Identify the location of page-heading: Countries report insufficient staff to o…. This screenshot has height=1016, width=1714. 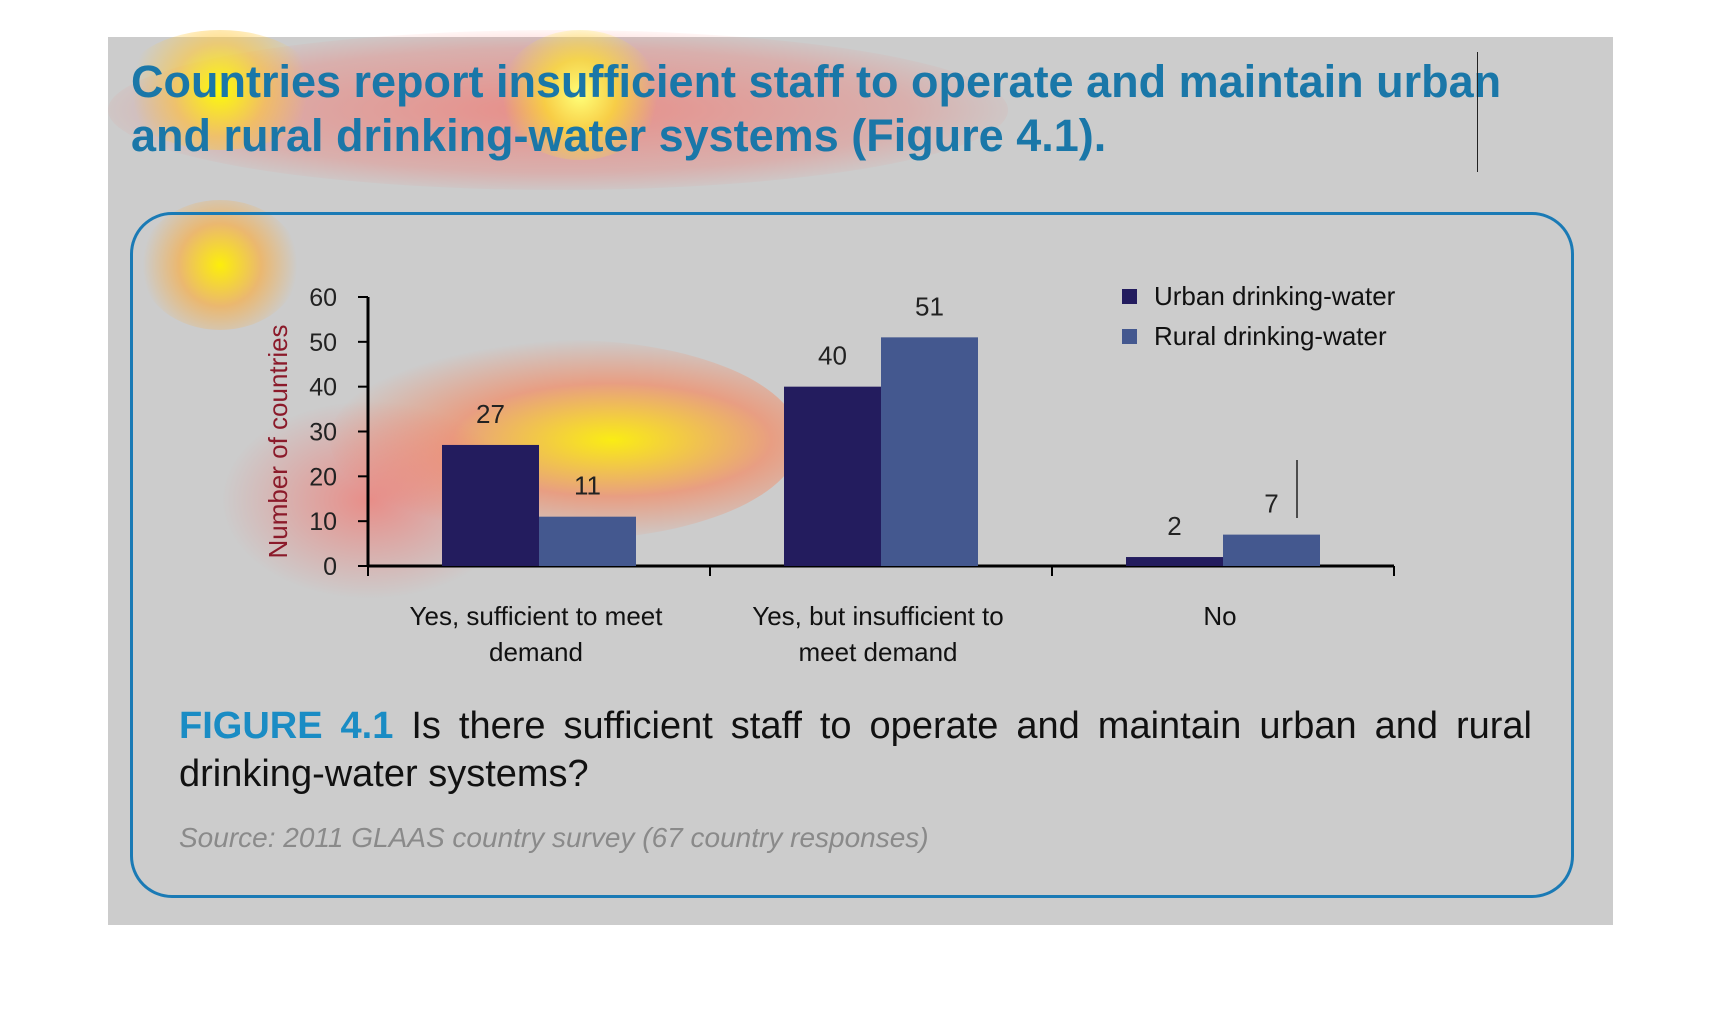
(816, 108).